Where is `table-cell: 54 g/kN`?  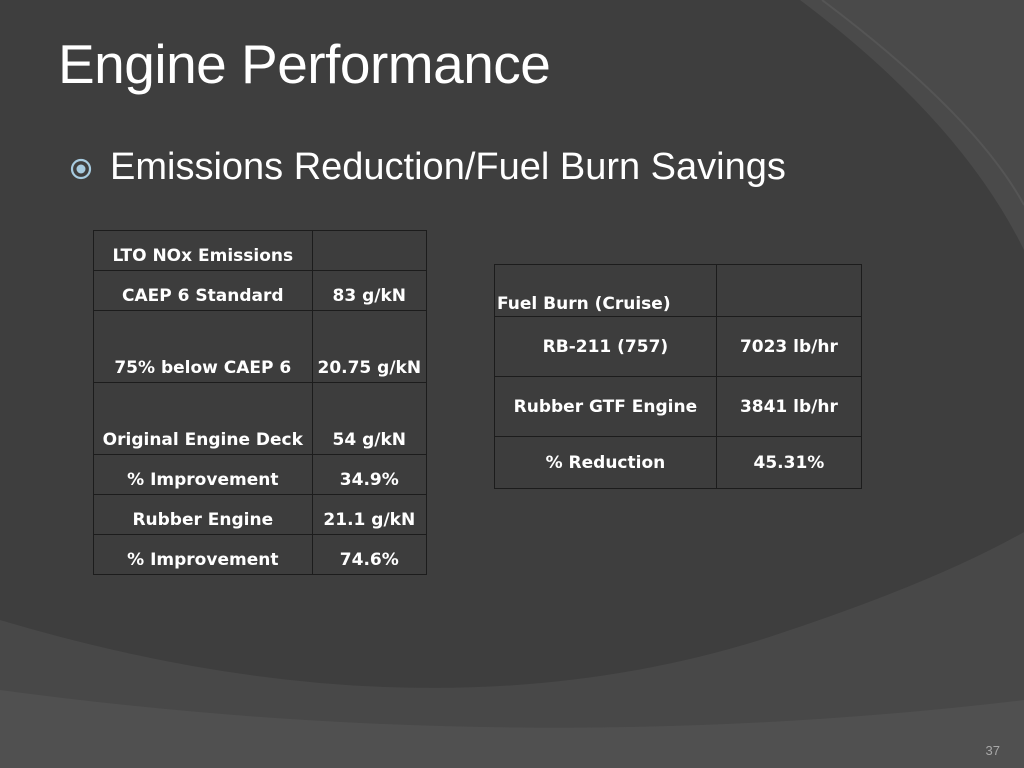 table-cell: 54 g/kN is located at coordinates (369, 418).